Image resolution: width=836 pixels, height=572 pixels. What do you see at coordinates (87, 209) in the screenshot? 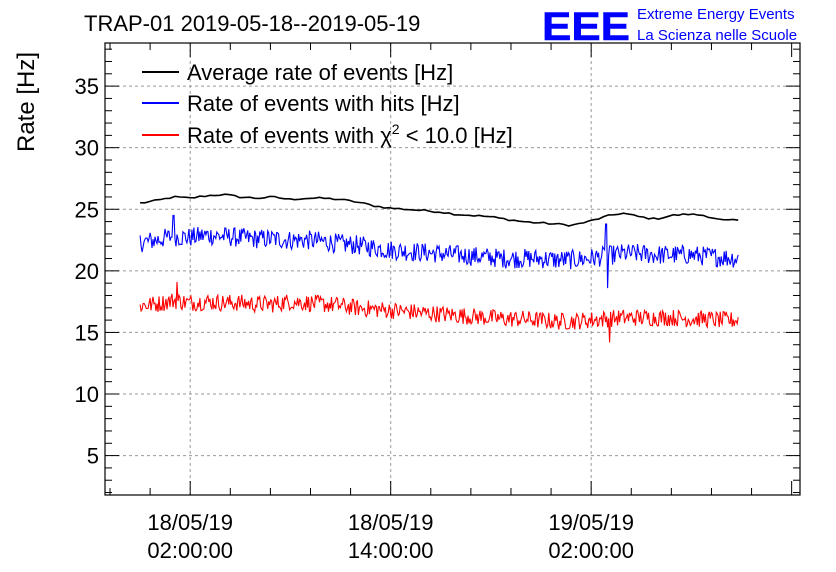
I see `y-tick-label: 25` at bounding box center [87, 209].